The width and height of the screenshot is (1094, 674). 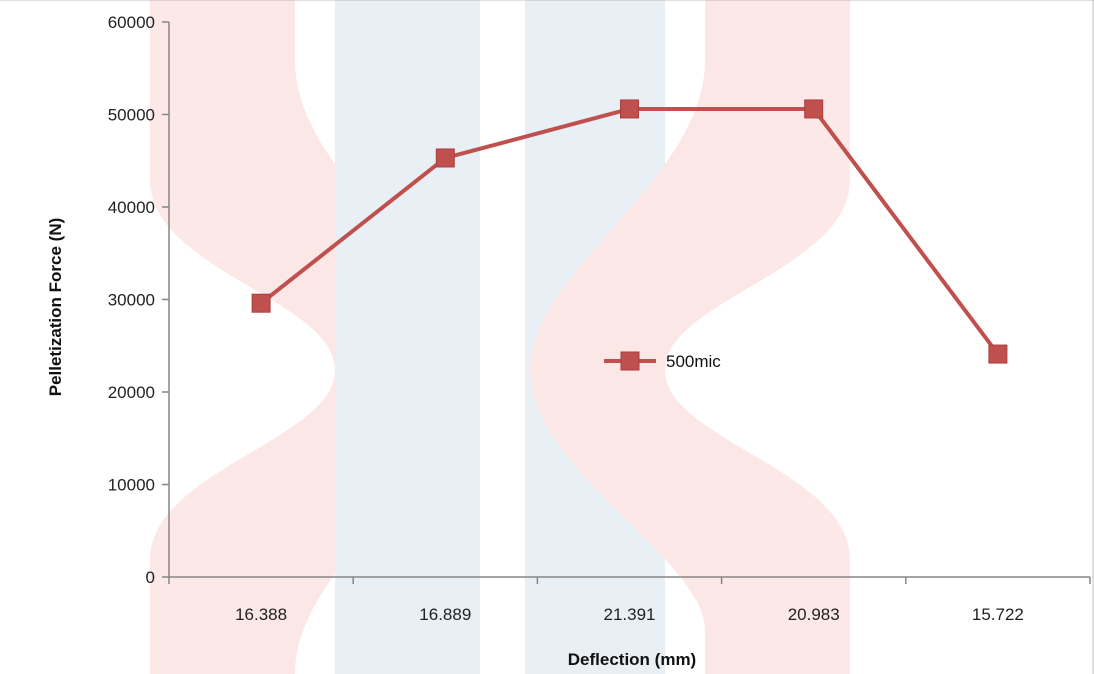 I want to click on x-tick-label: 16.388, so click(x=261, y=614).